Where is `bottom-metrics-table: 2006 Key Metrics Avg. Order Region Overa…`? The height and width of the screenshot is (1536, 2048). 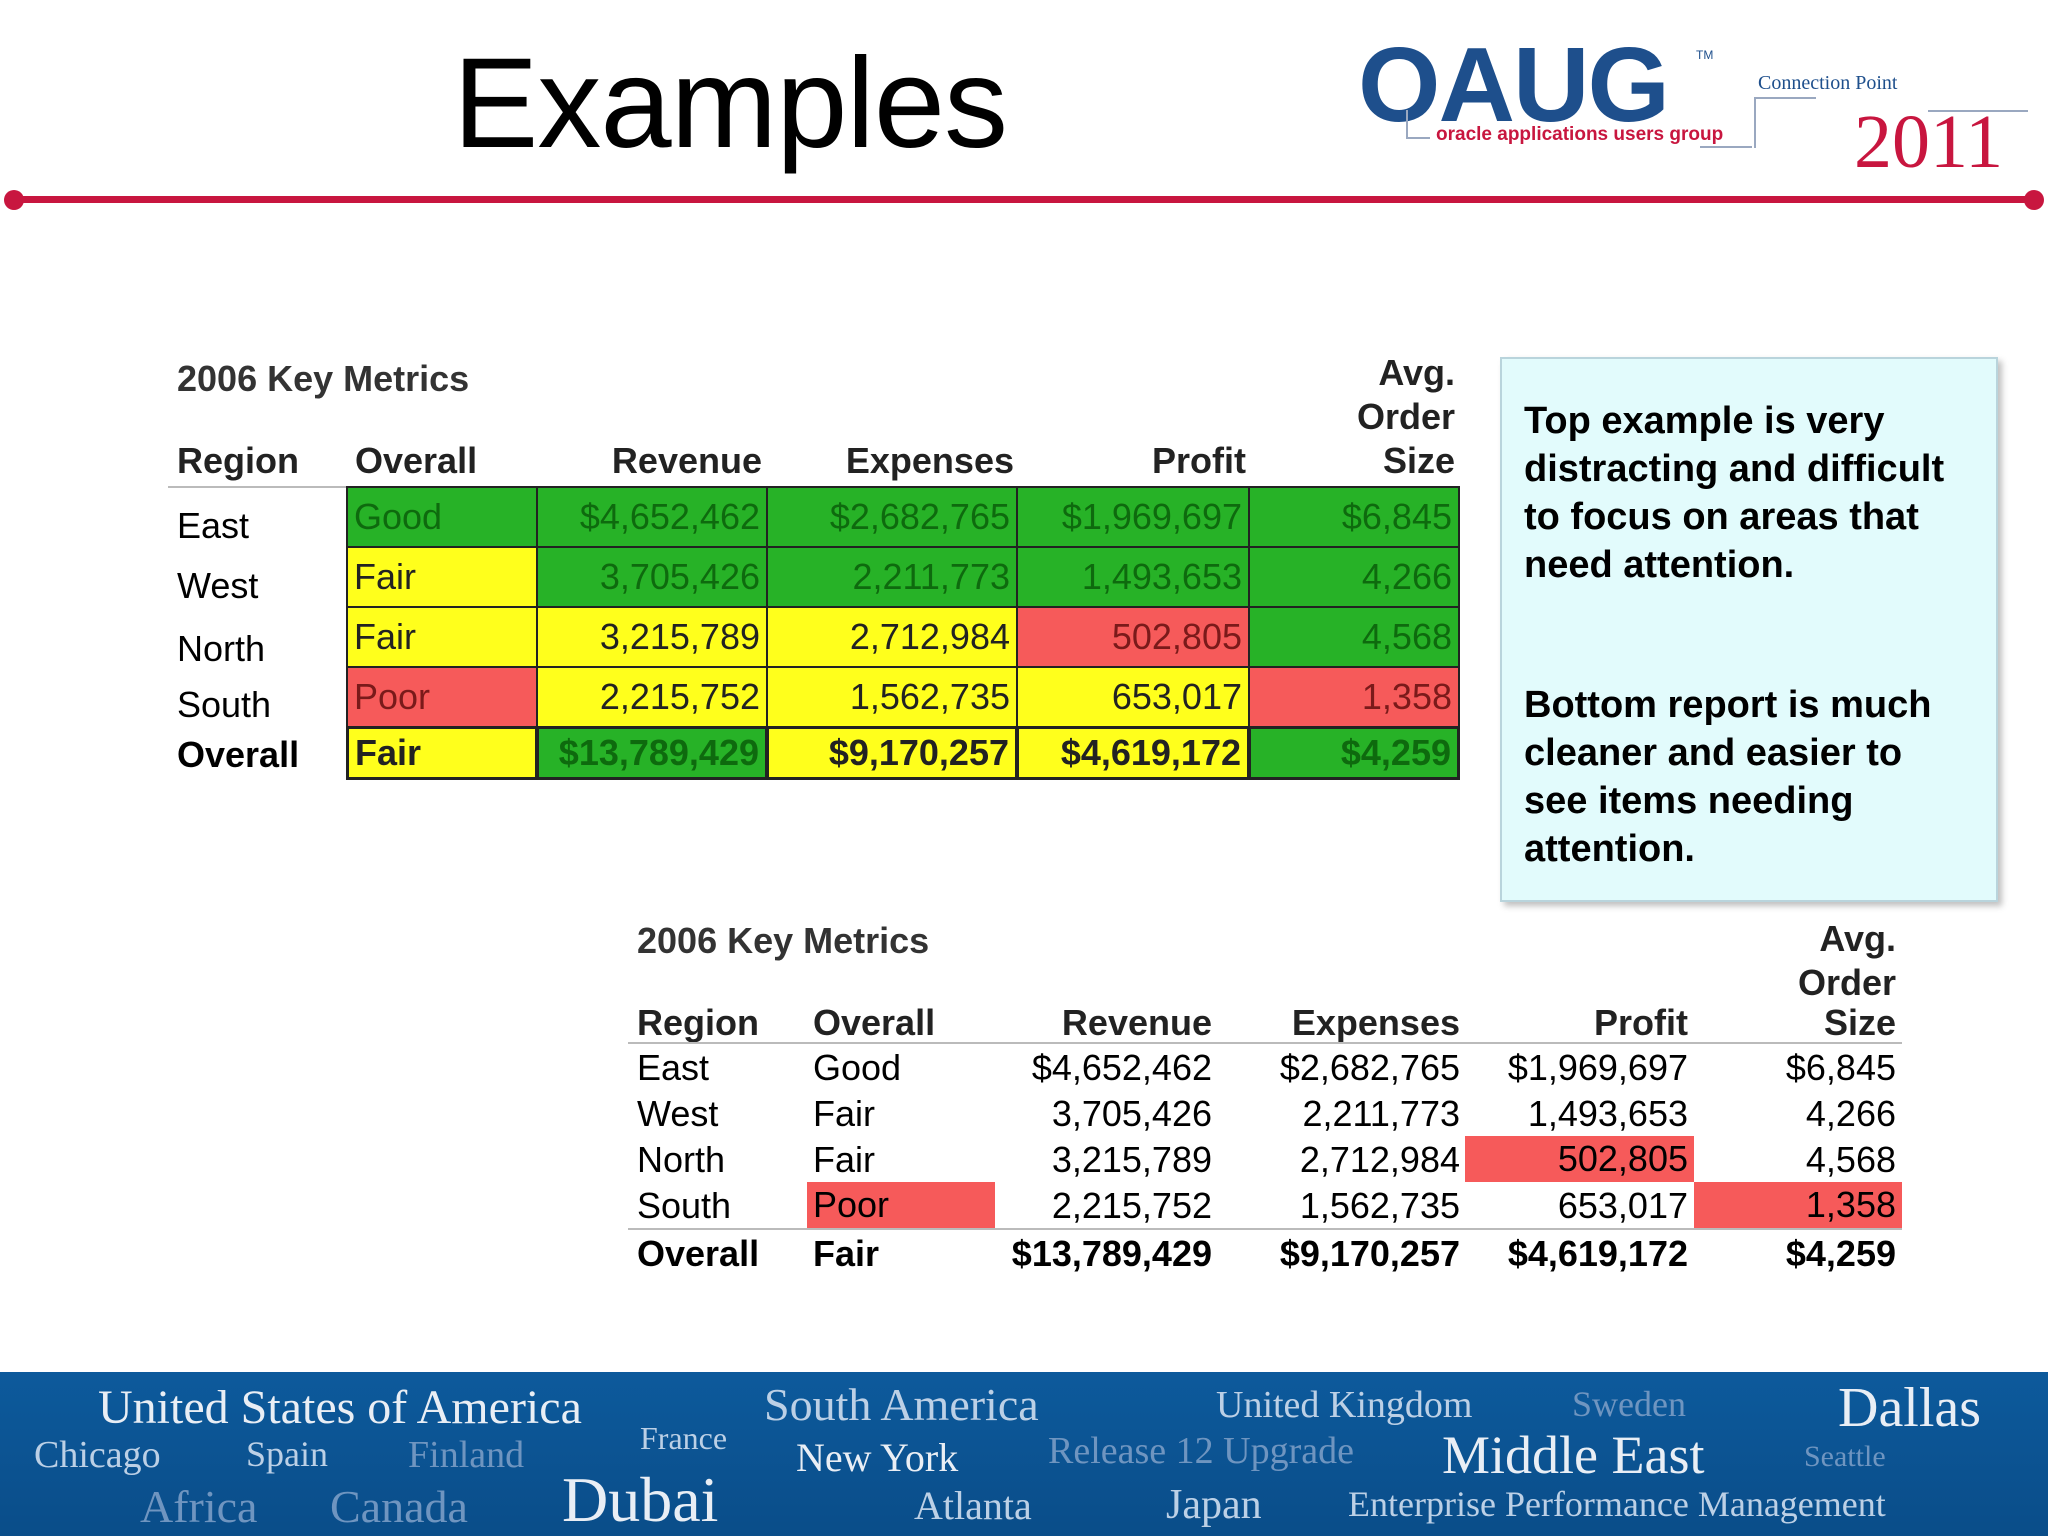 bottom-metrics-table: 2006 Key Metrics Avg. Order Region Overa… is located at coordinates (1265, 1096).